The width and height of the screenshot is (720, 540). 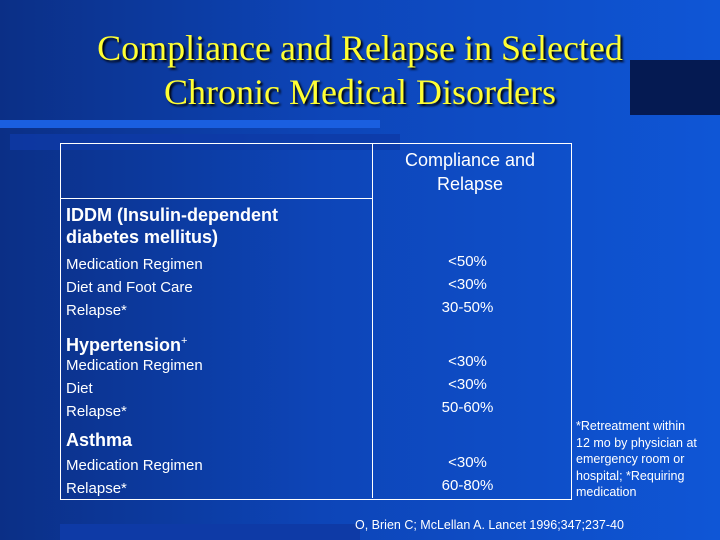 What do you see at coordinates (360, 92) in the screenshot?
I see `title-line-2: Chronic Medical Disorders` at bounding box center [360, 92].